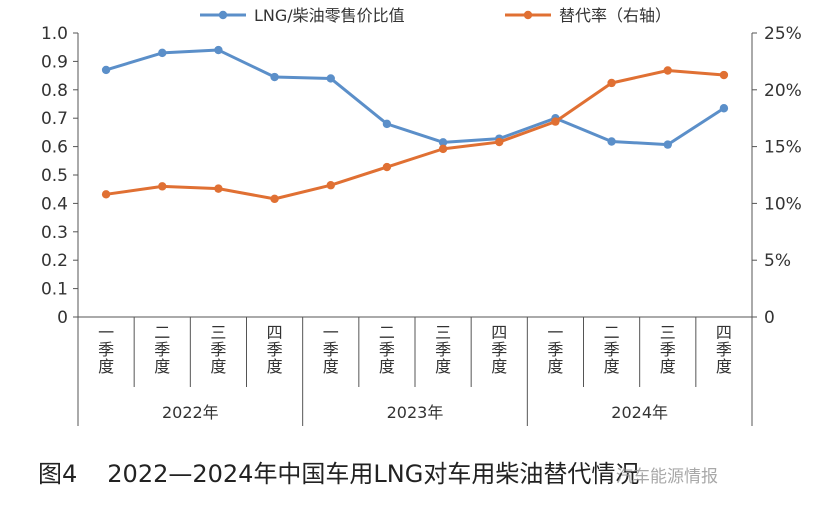 This screenshot has height=506, width=831. Describe the element at coordinates (54, 233) in the screenshot. I see `left-tick-label: 0.3` at that location.